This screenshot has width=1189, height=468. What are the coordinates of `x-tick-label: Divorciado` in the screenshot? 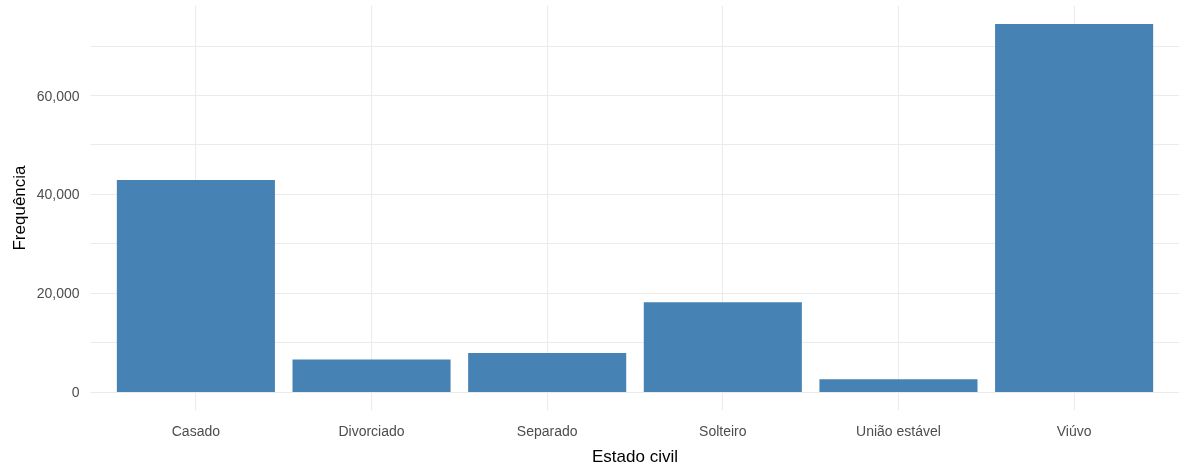 It's located at (371, 430).